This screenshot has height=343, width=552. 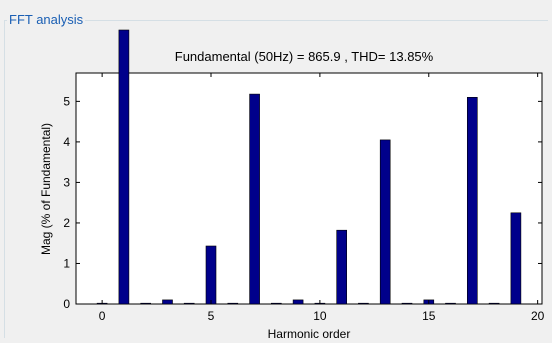 I want to click on y-tick-label-2: 2, so click(x=66, y=223).